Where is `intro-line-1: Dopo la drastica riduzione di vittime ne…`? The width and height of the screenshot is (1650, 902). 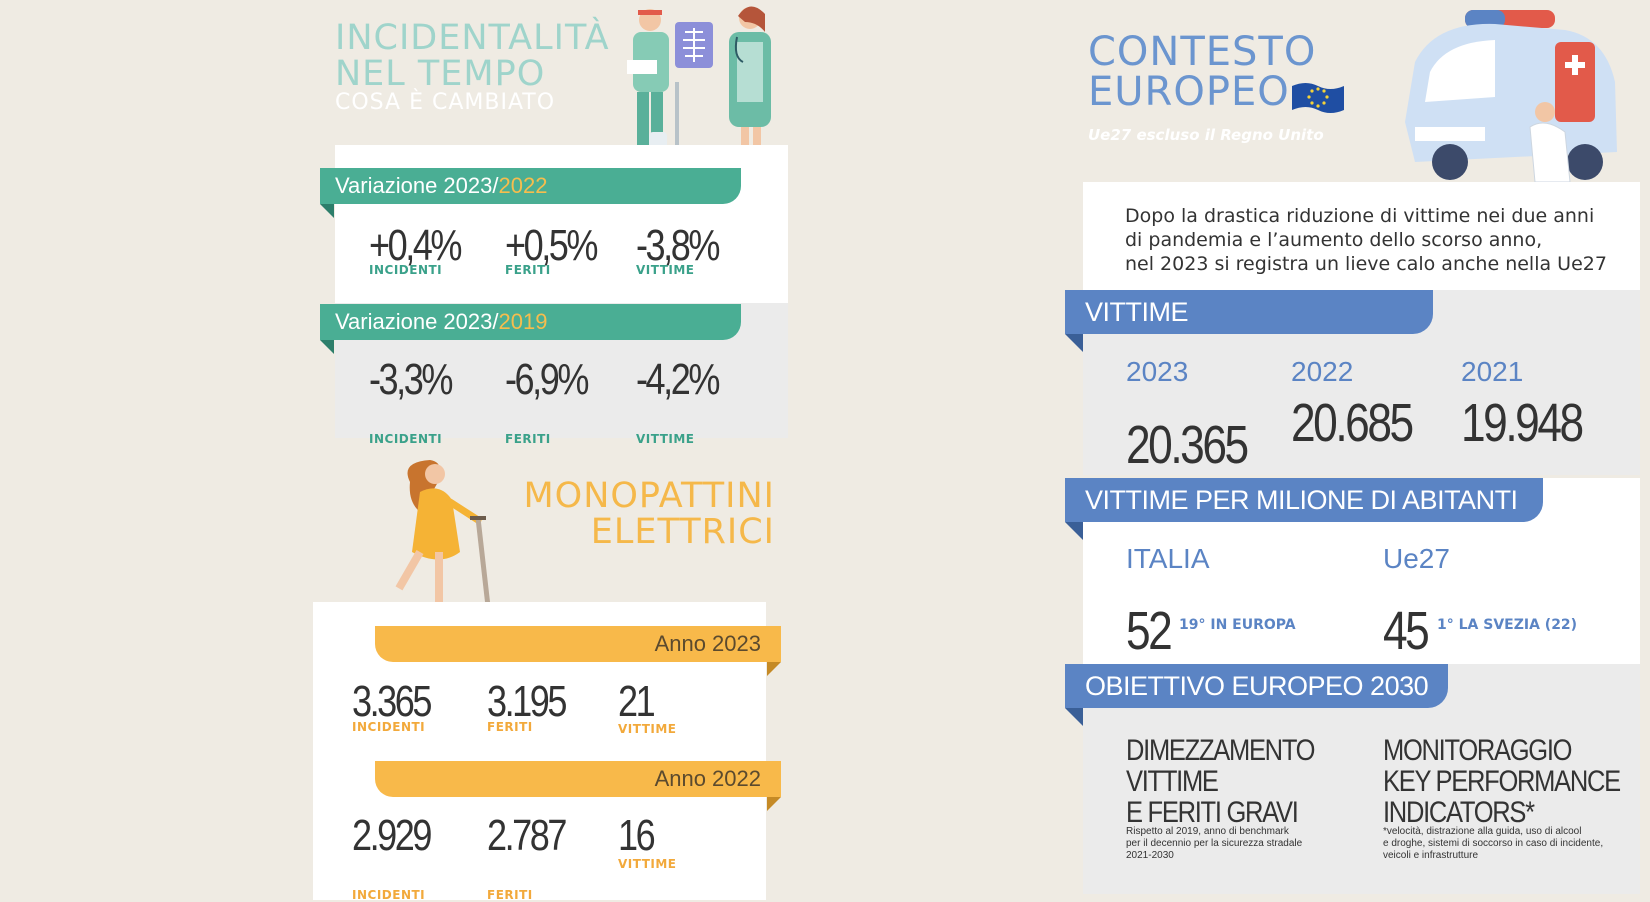
intro-line-1: Dopo la drastica riduzione di vittime ne… is located at coordinates (1360, 216).